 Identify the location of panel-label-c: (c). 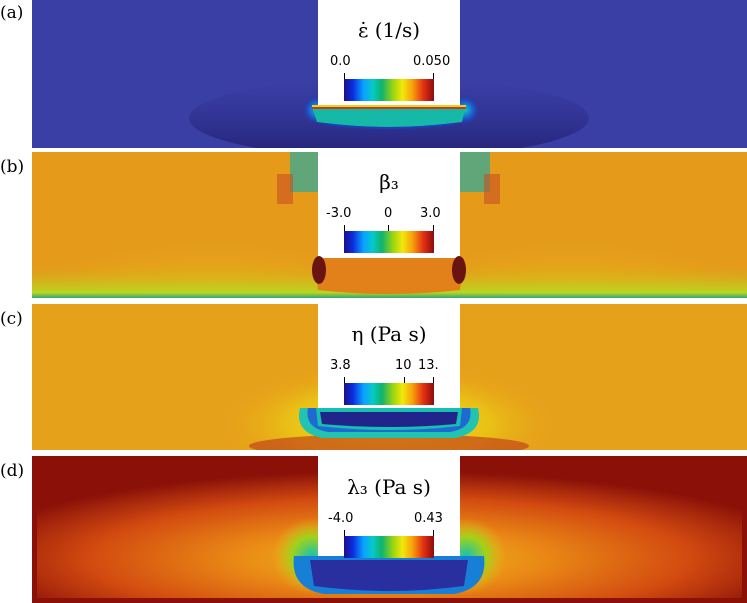
(11, 319).